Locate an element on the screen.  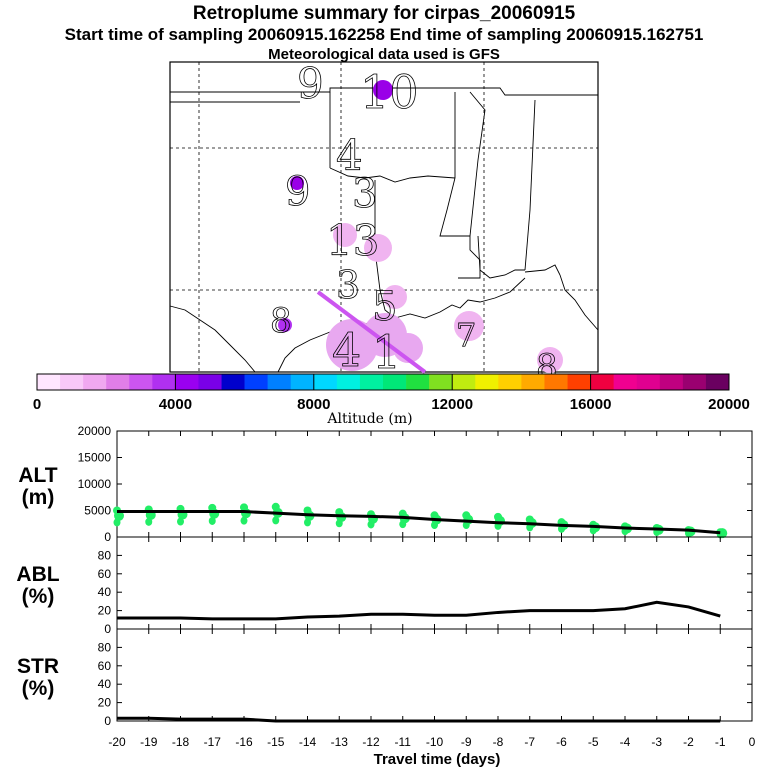
x-tick-label: -12 is located at coordinates (371, 742).